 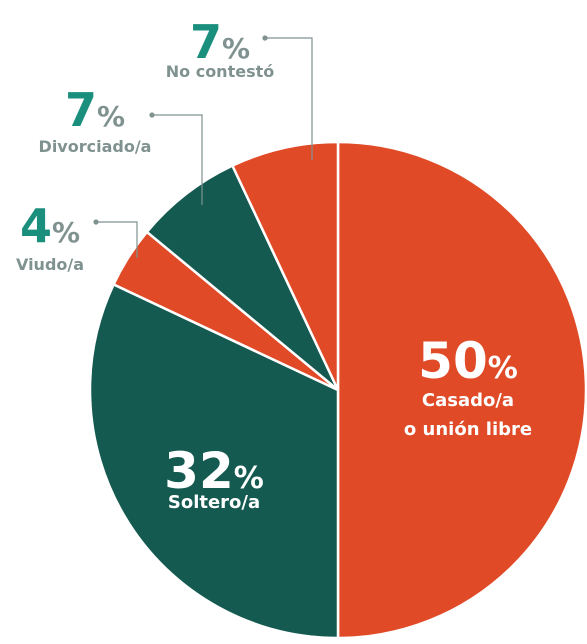 I want to click on category-label: Viudo/a, so click(x=50, y=264).